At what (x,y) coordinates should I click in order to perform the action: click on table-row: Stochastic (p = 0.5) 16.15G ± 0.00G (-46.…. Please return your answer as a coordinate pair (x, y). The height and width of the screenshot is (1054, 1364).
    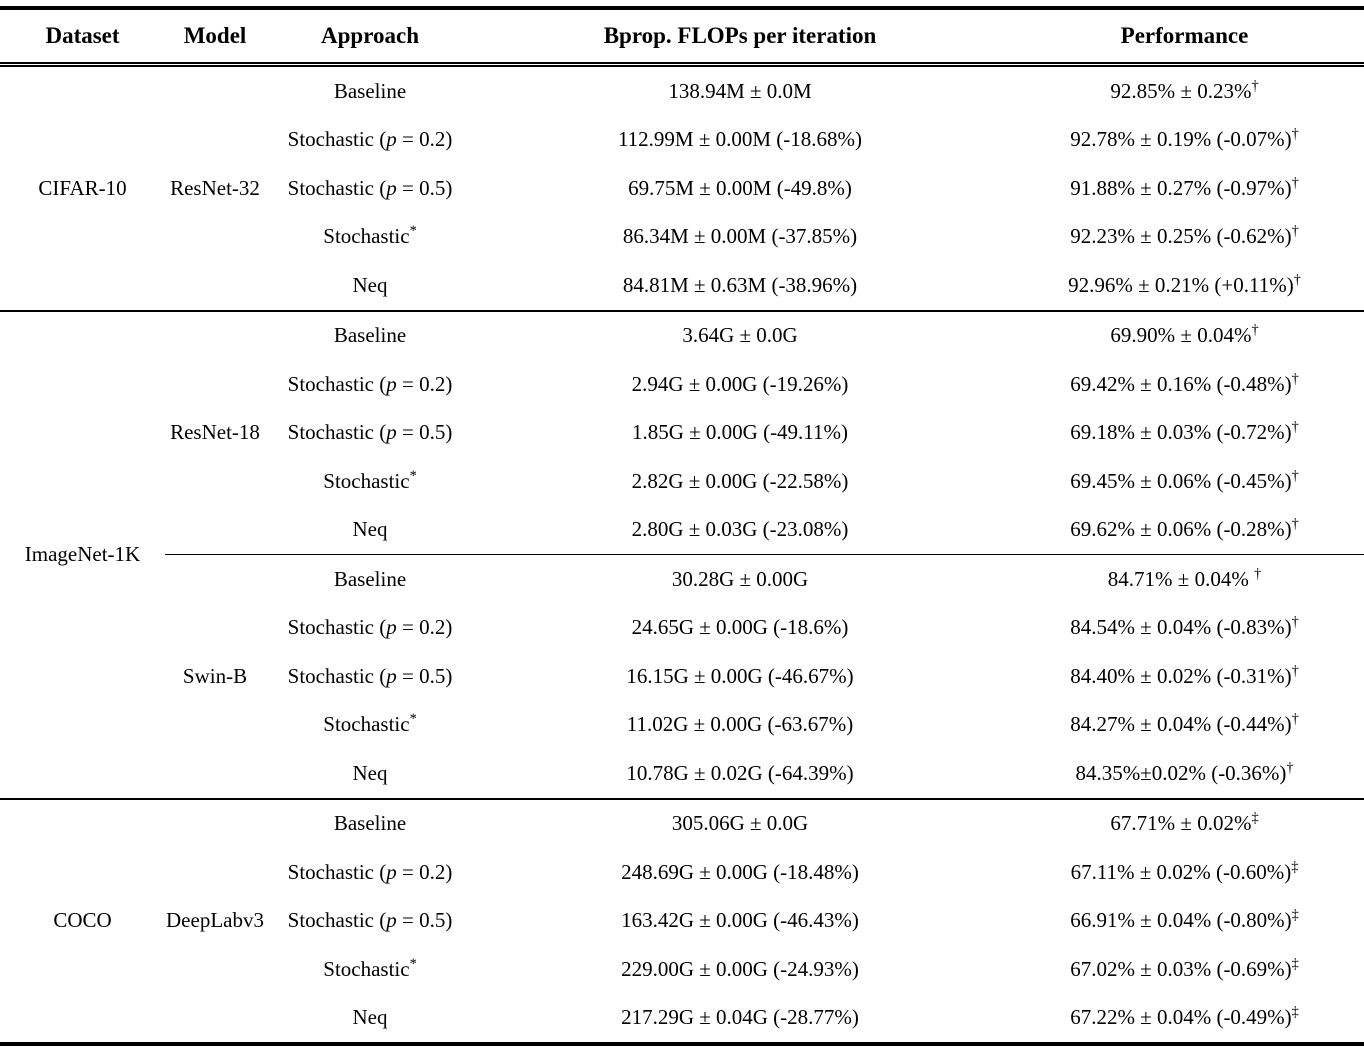
    Looking at the image, I should click on (682, 676).